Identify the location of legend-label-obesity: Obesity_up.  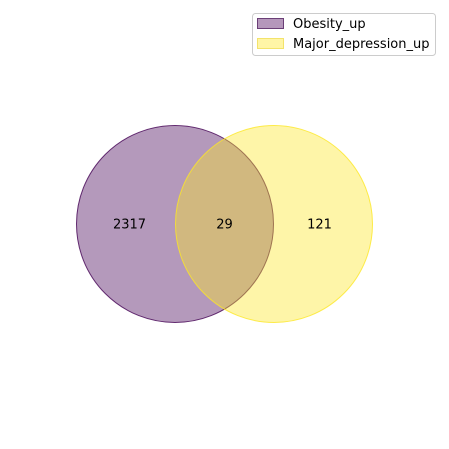
(329, 24).